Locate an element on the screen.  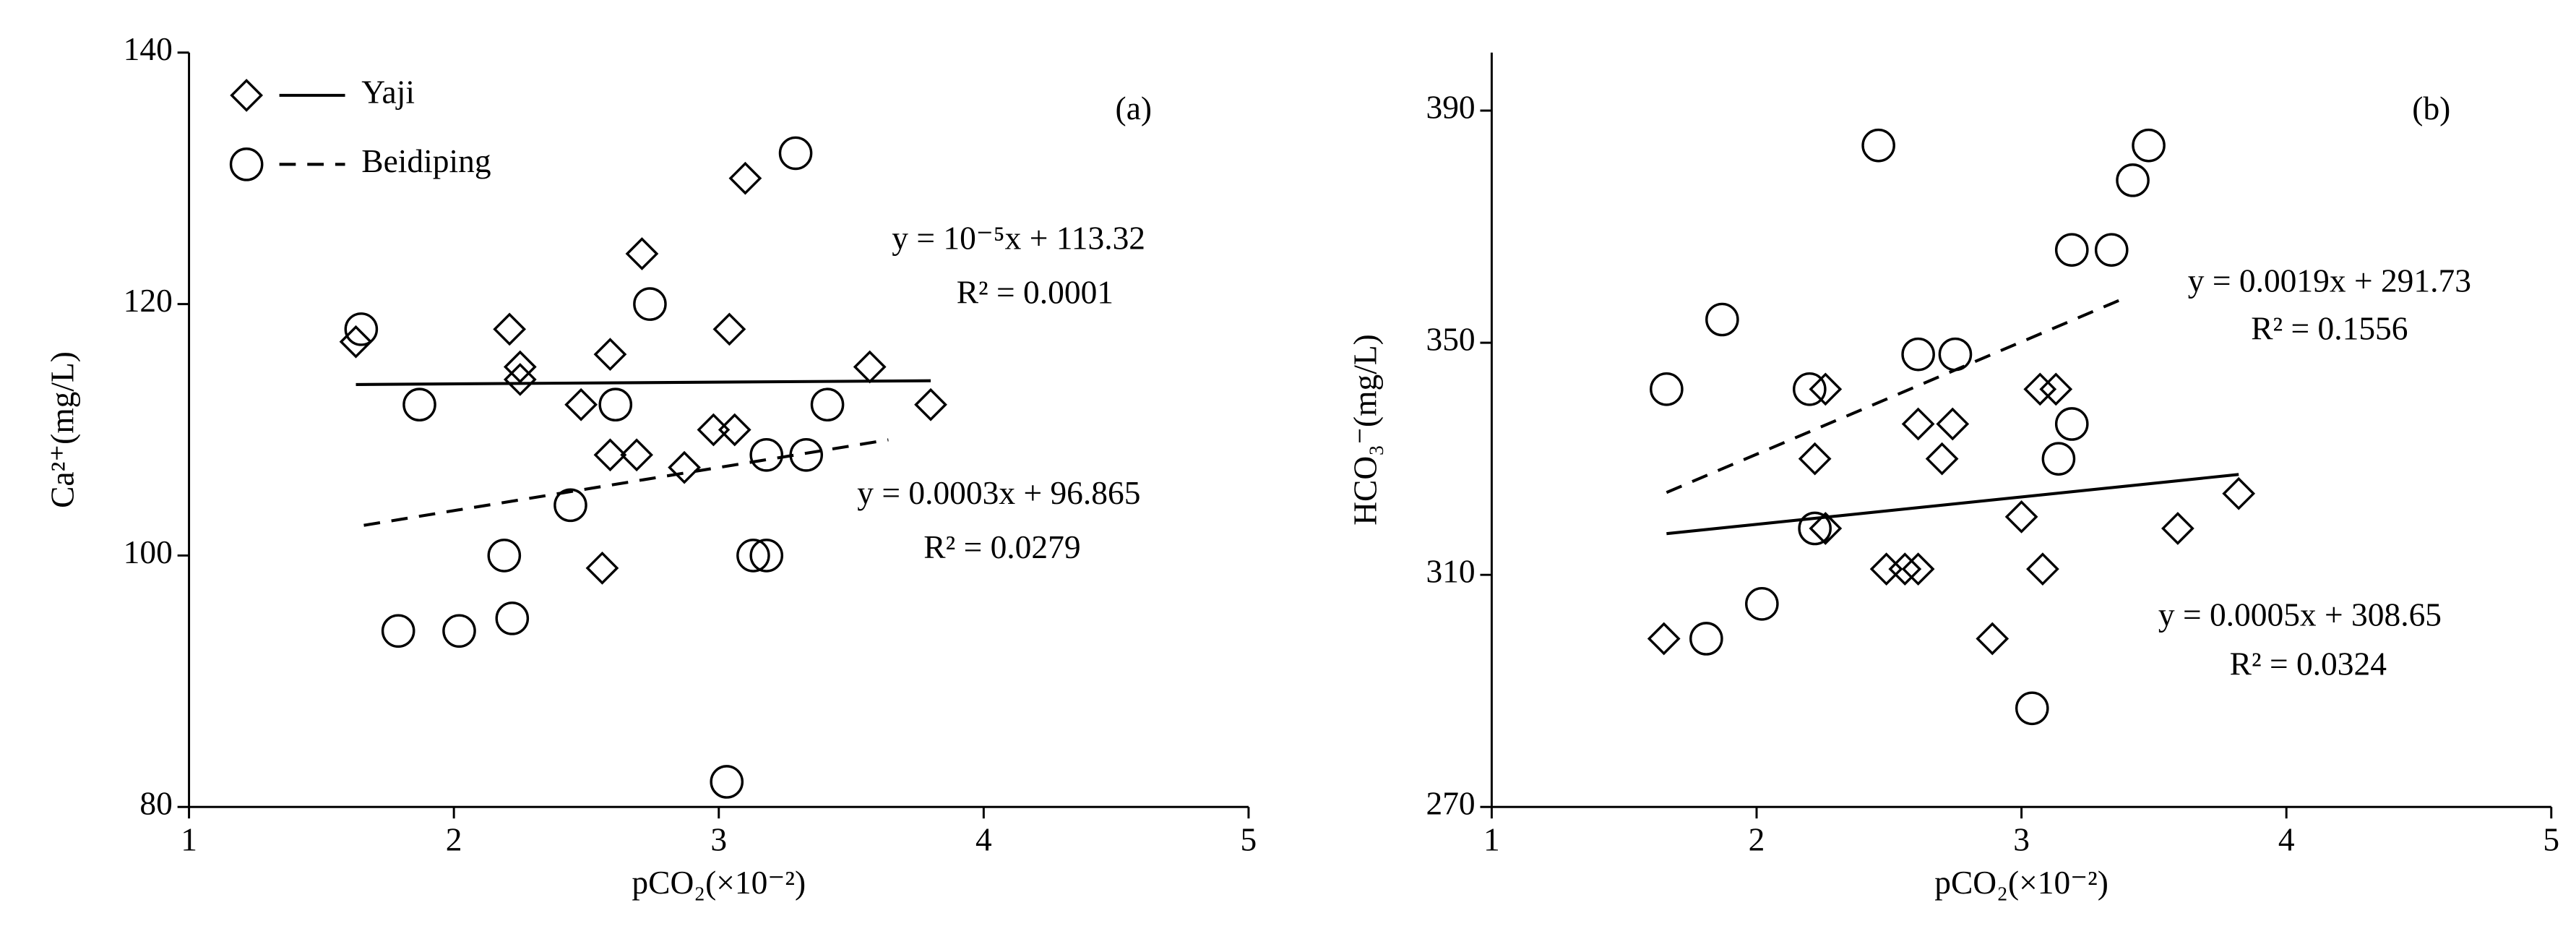
y-tick-label: 270 is located at coordinates (1450, 803).